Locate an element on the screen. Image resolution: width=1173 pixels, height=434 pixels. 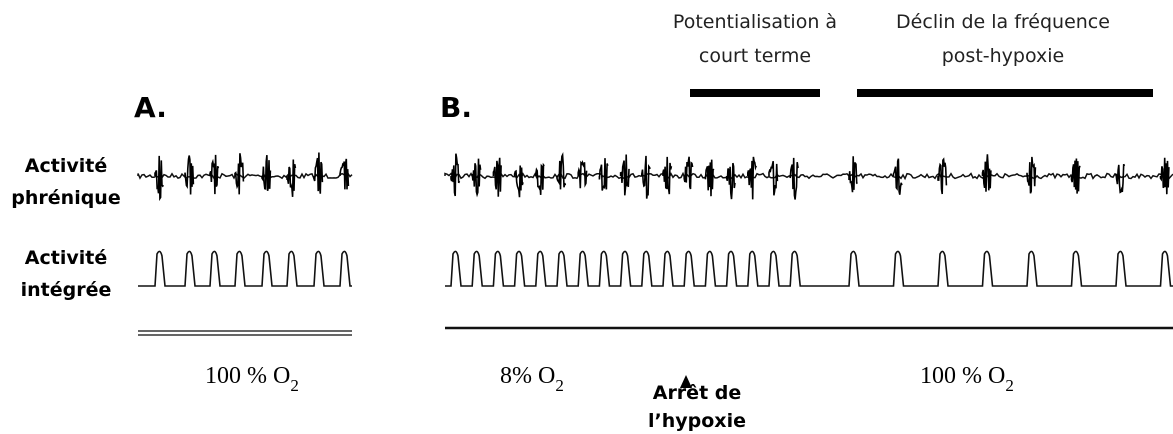
phase-label: court terme is located at coordinates (755, 56).